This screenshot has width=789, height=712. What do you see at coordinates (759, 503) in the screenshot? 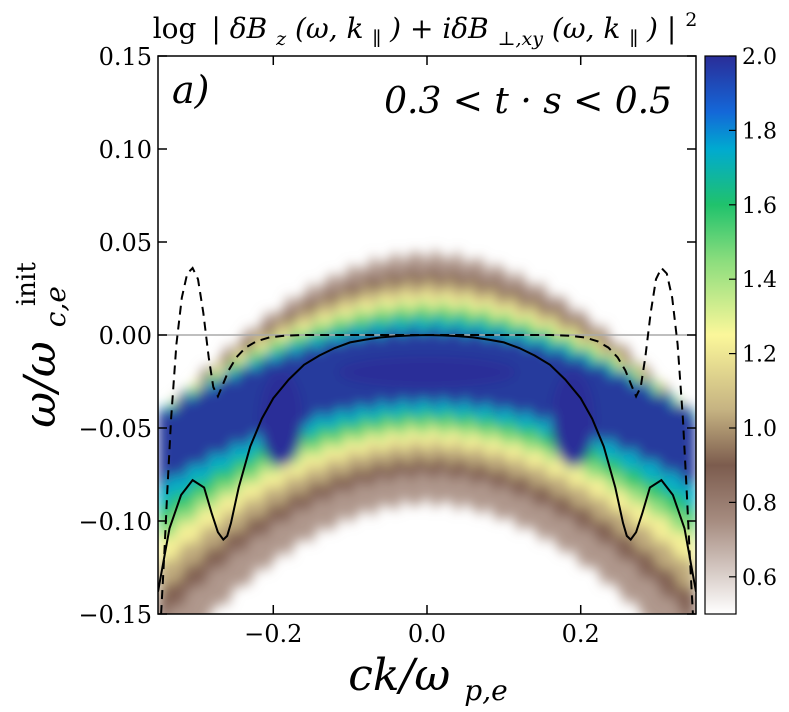
I see `colorbar-tick-label: 0.8` at bounding box center [759, 503].